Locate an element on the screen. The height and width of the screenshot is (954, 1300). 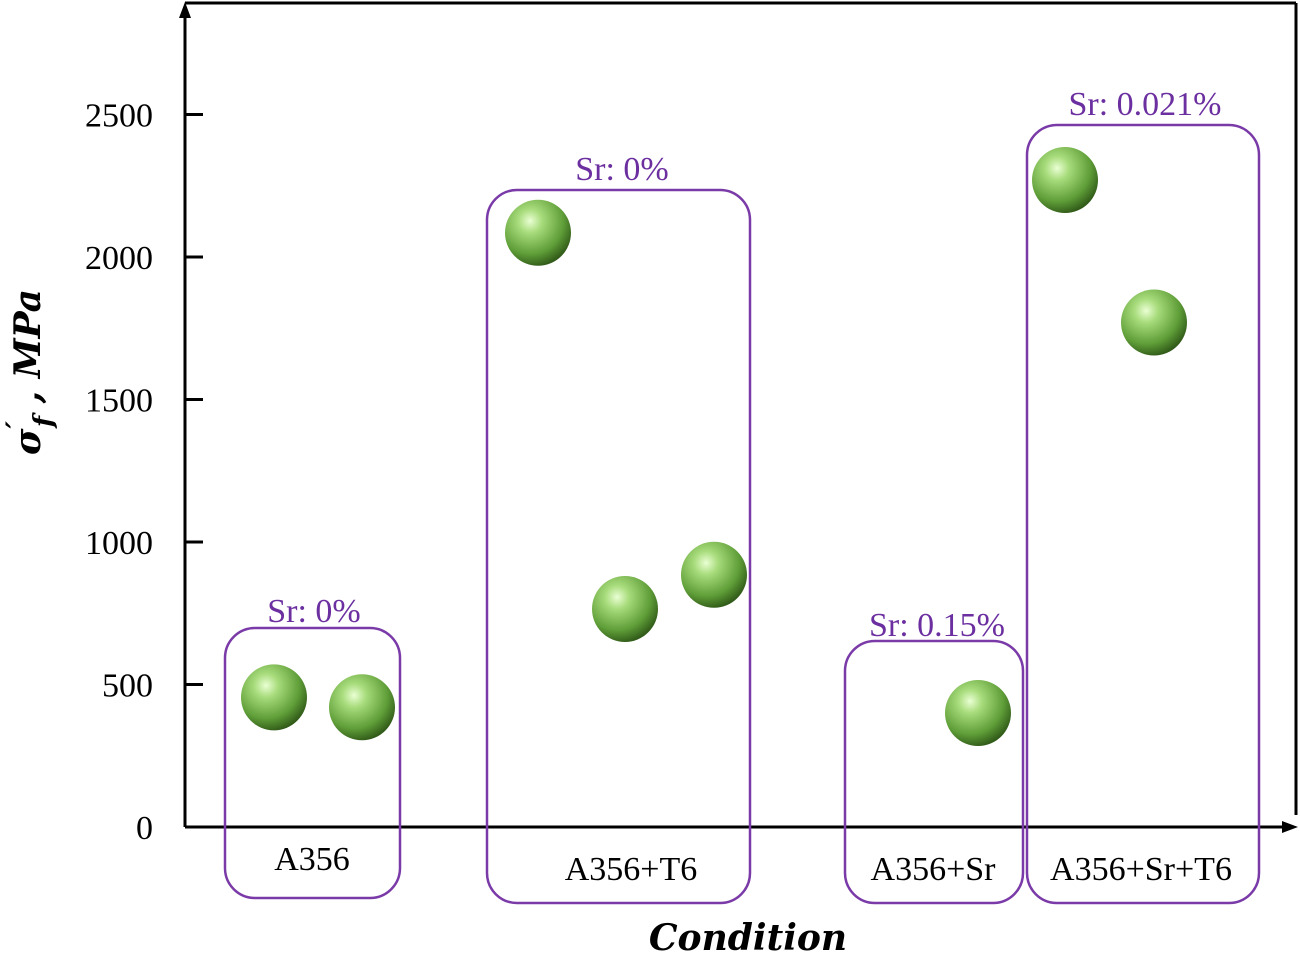
x-category-label: A356+Sr is located at coordinates (934, 869).